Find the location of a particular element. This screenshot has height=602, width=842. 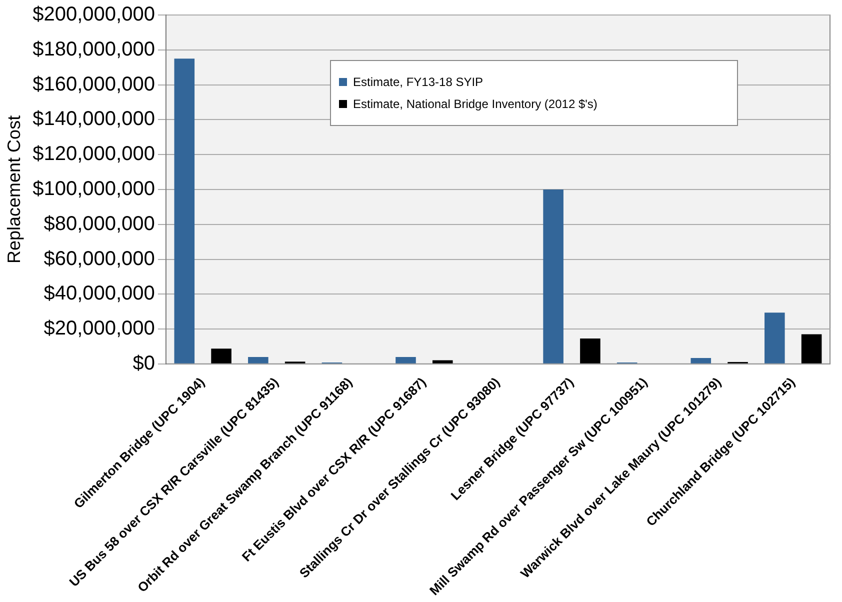

y-tick-label: $120,000,000 is located at coordinates (93, 154).